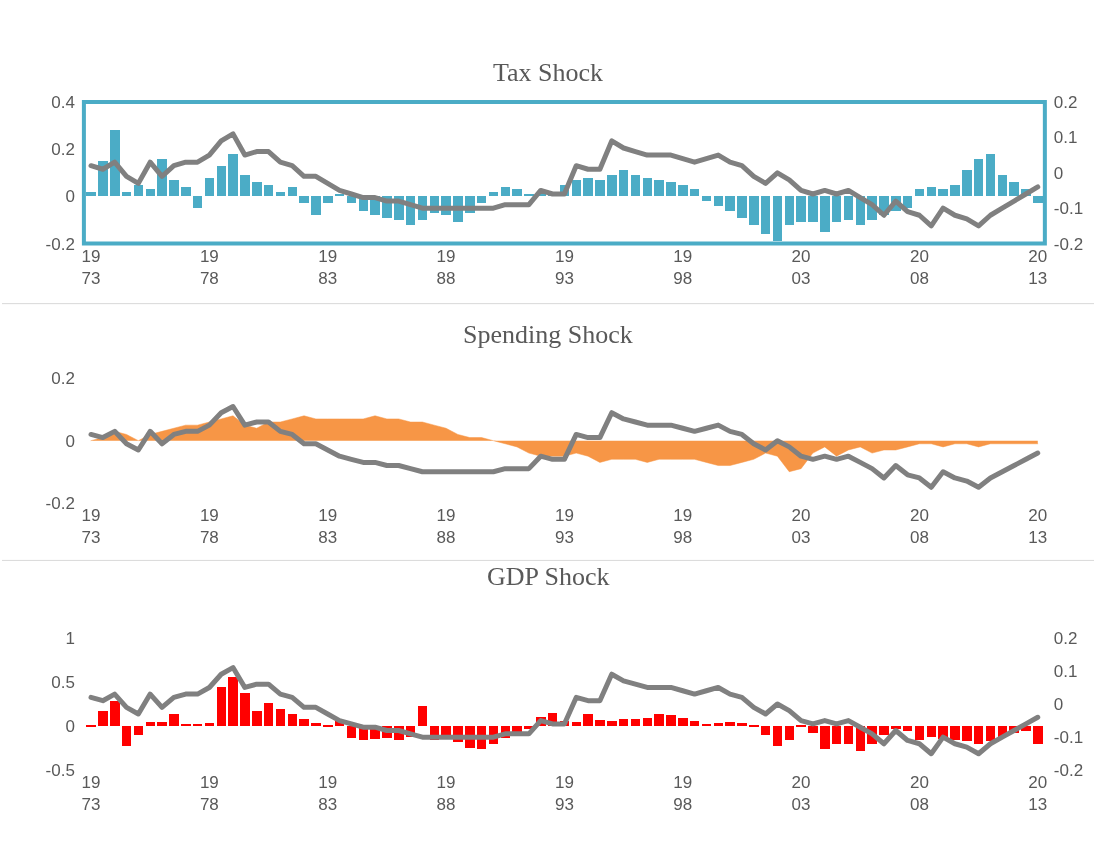  What do you see at coordinates (60, 771) in the screenshot?
I see `y-tick-label: -0.5` at bounding box center [60, 771].